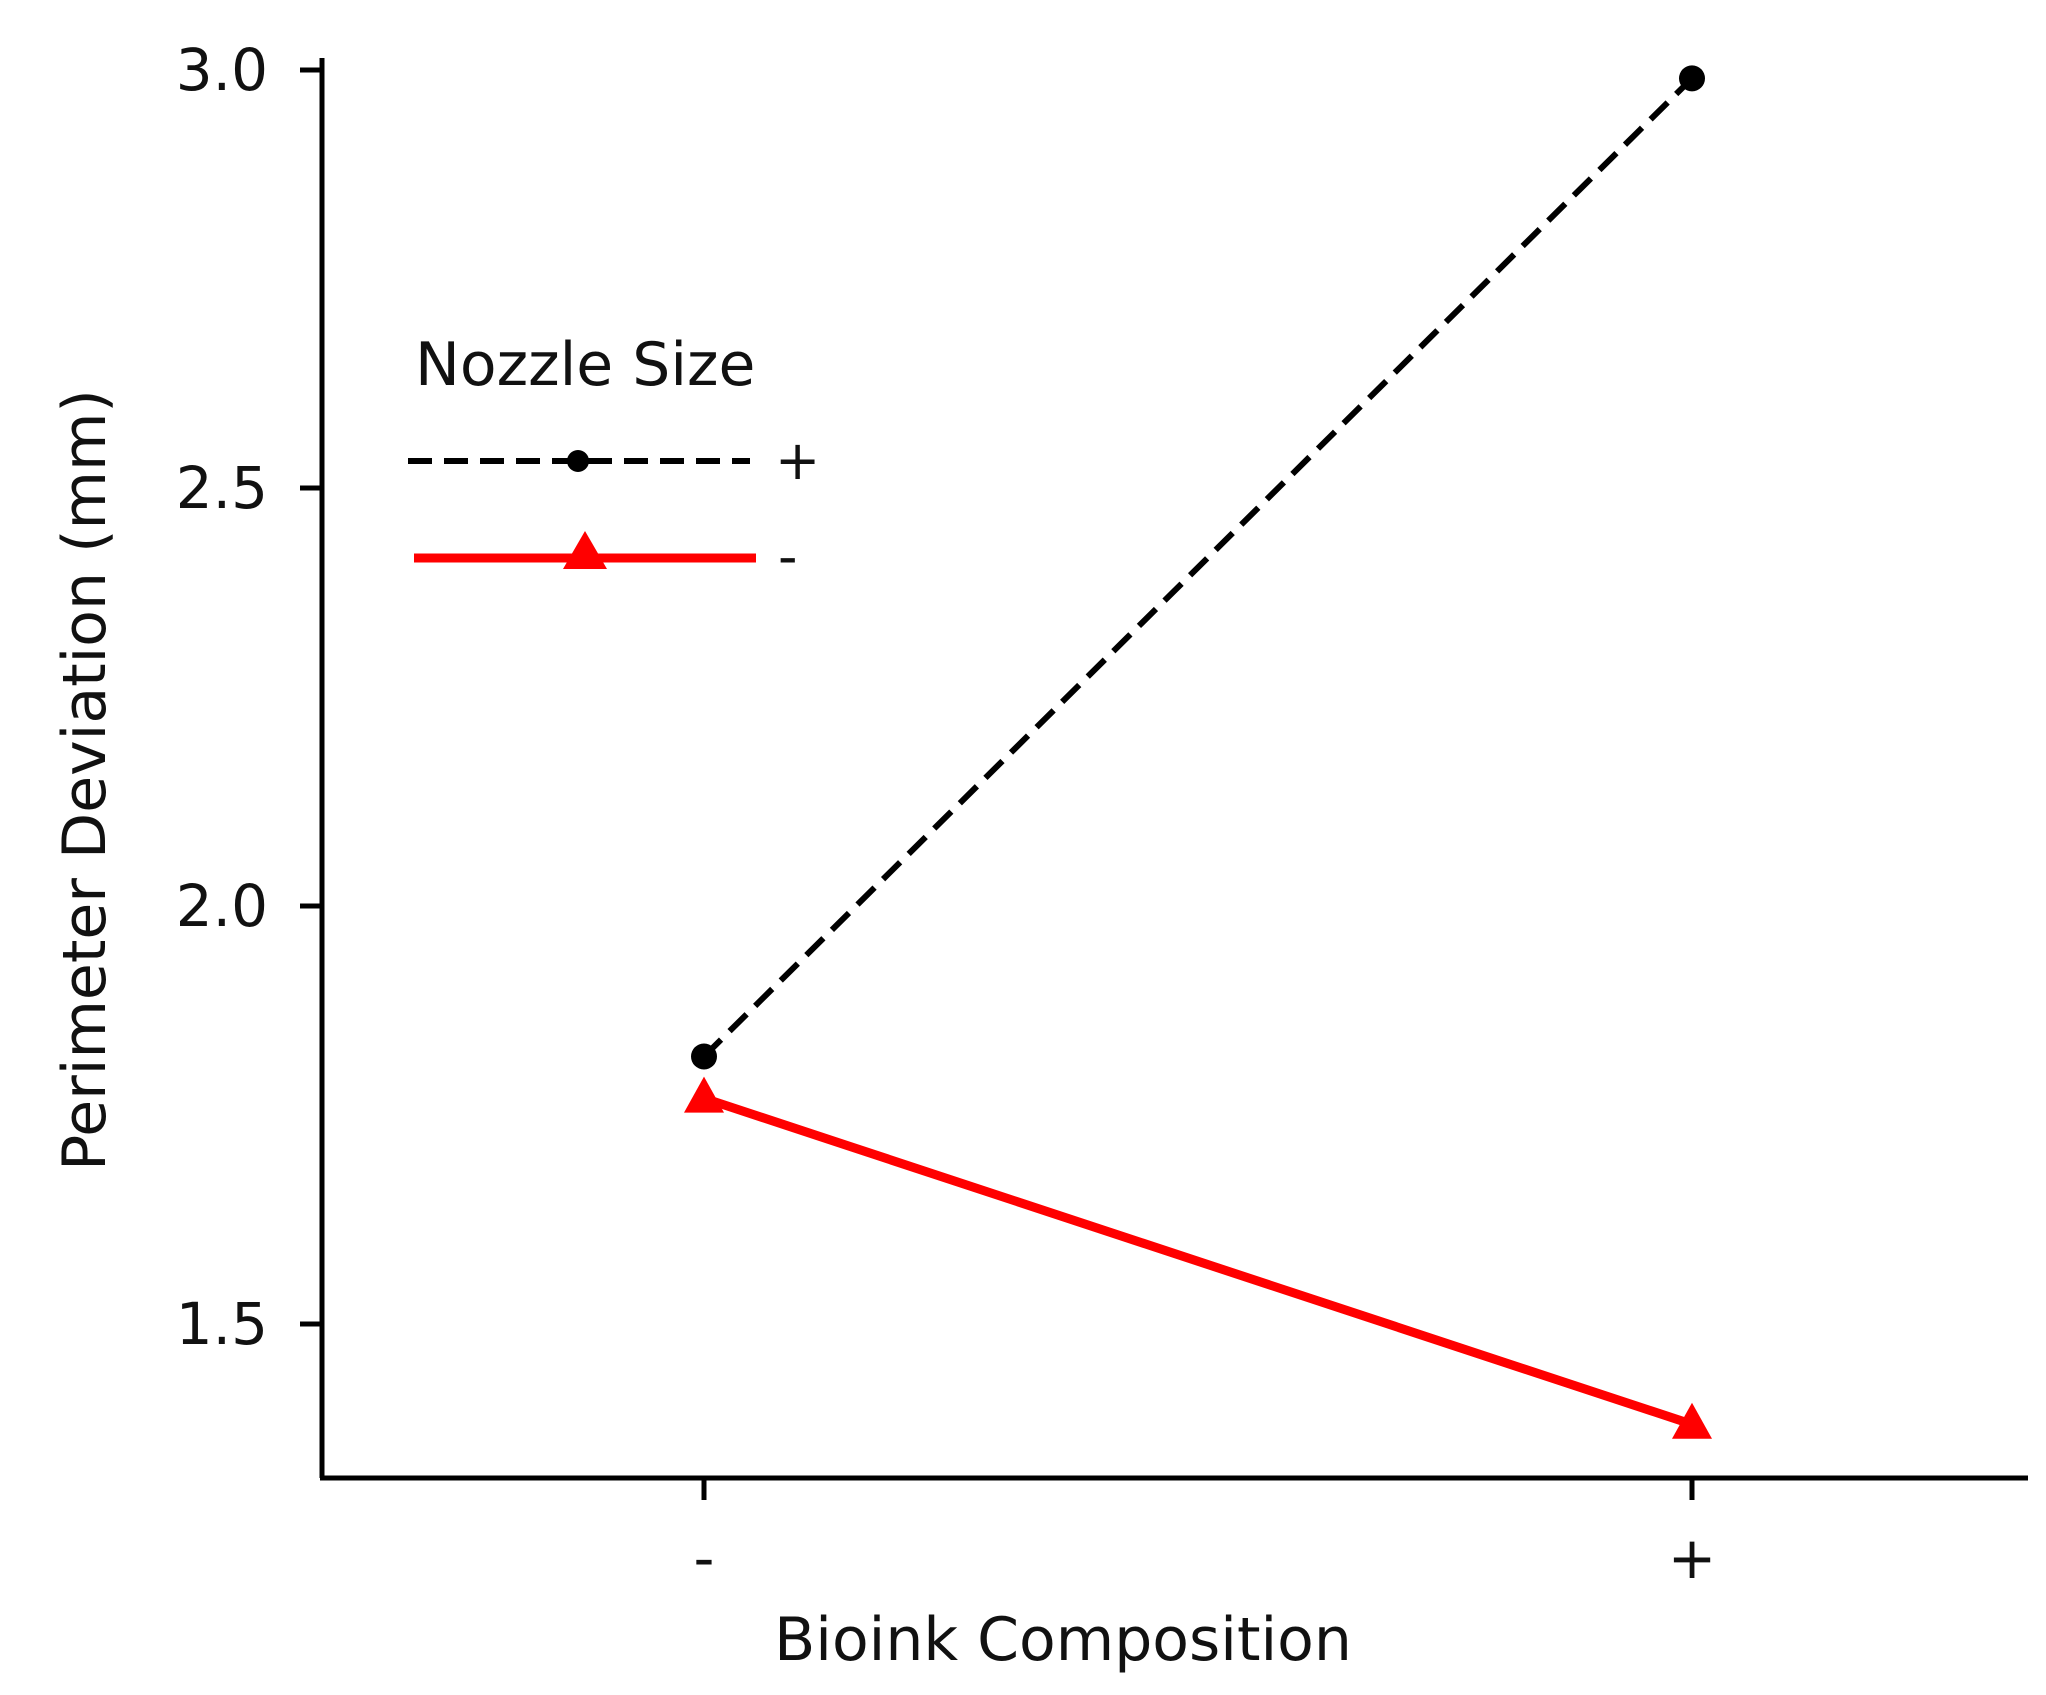  What do you see at coordinates (578, 461) in the screenshot?
I see `legend-marker-plus` at bounding box center [578, 461].